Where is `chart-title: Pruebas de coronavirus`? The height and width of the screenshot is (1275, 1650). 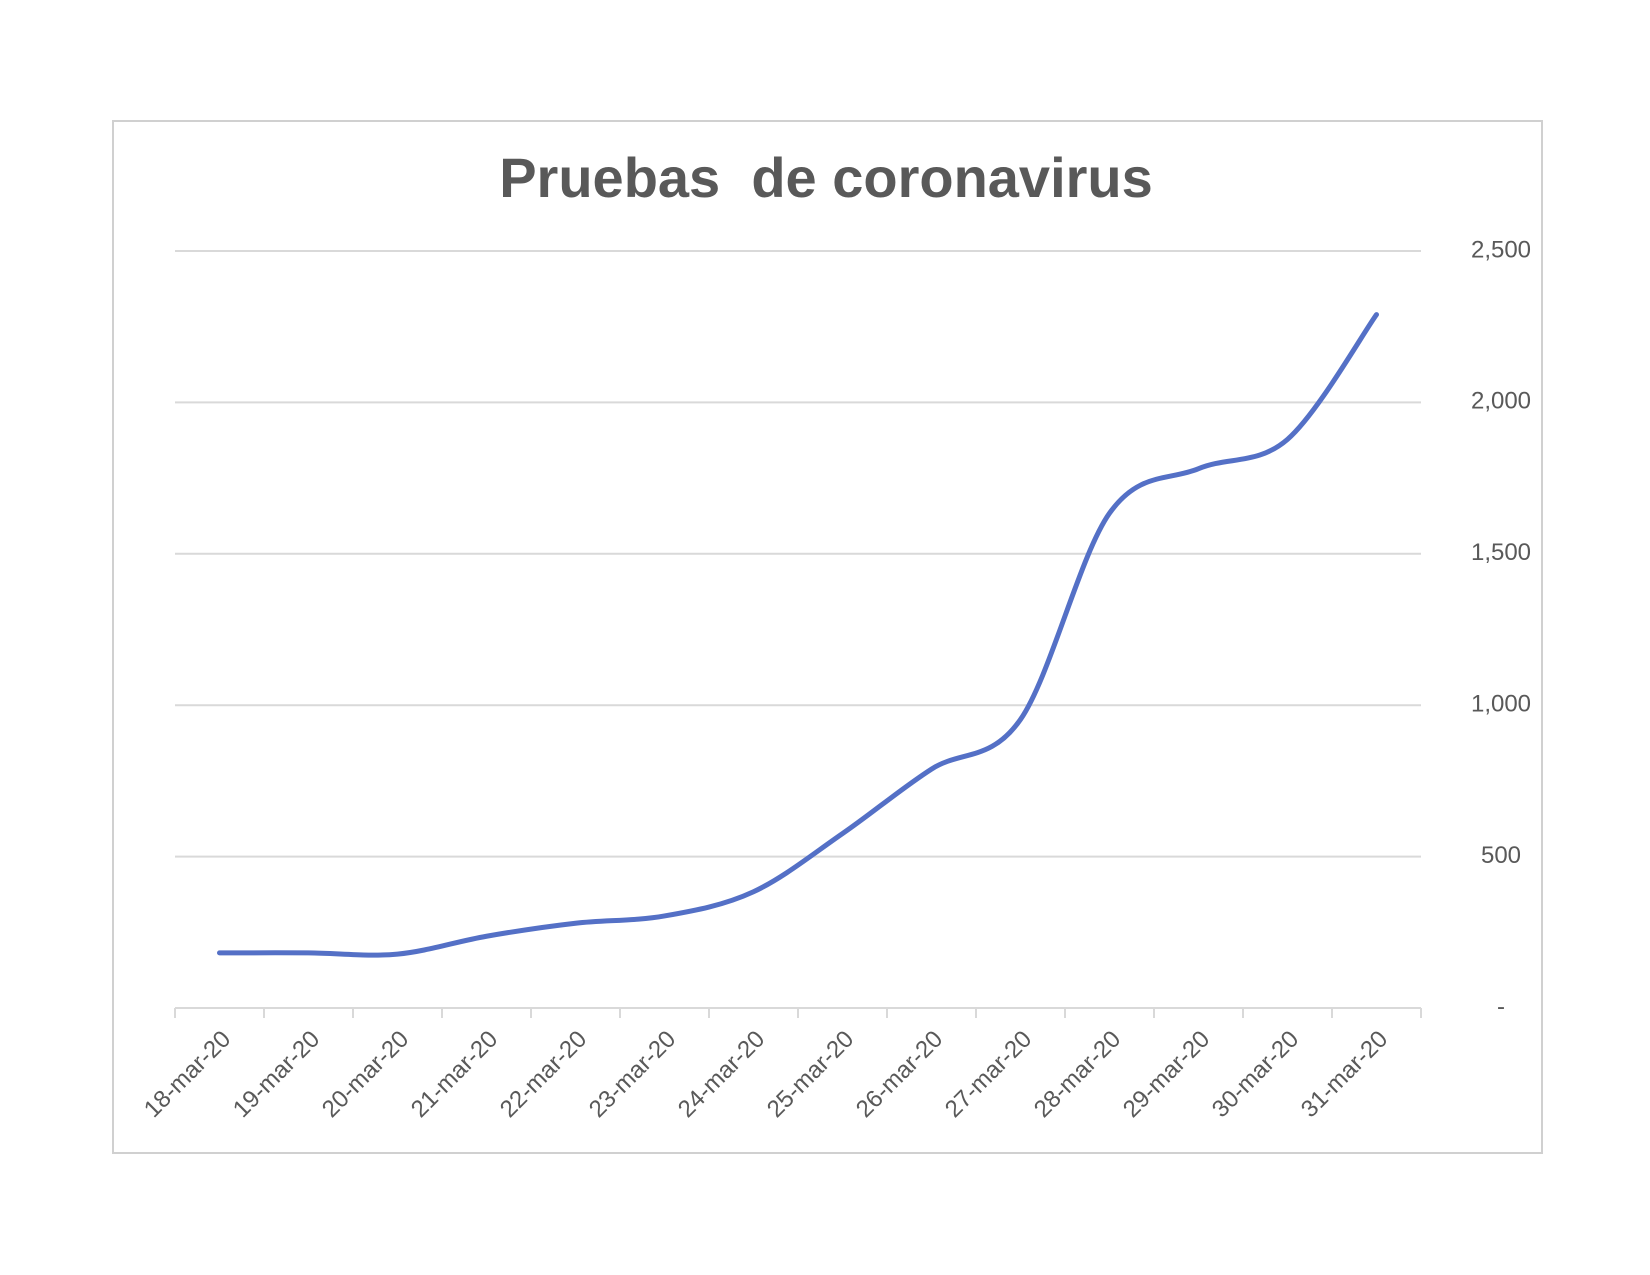 chart-title: Pruebas de coronavirus is located at coordinates (826, 177).